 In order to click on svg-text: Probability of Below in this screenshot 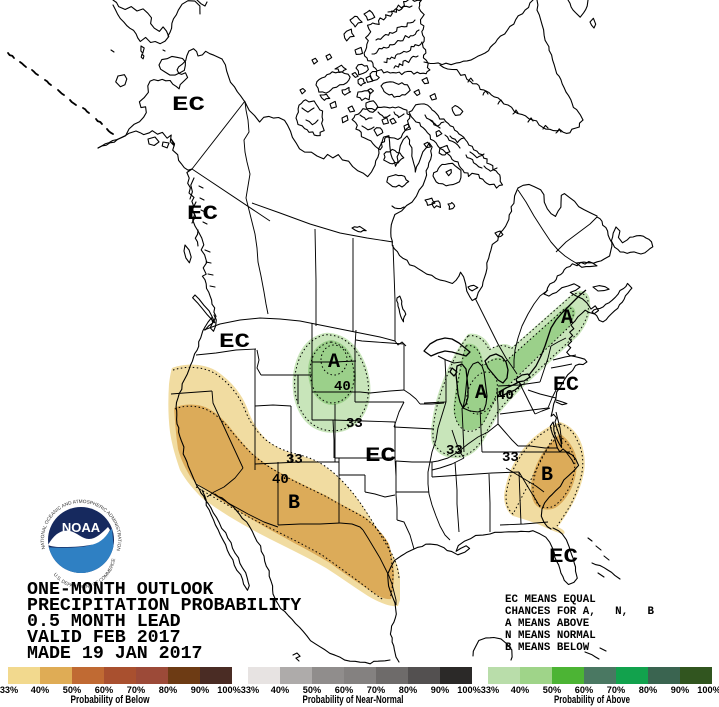, I will do `click(110, 700)`.